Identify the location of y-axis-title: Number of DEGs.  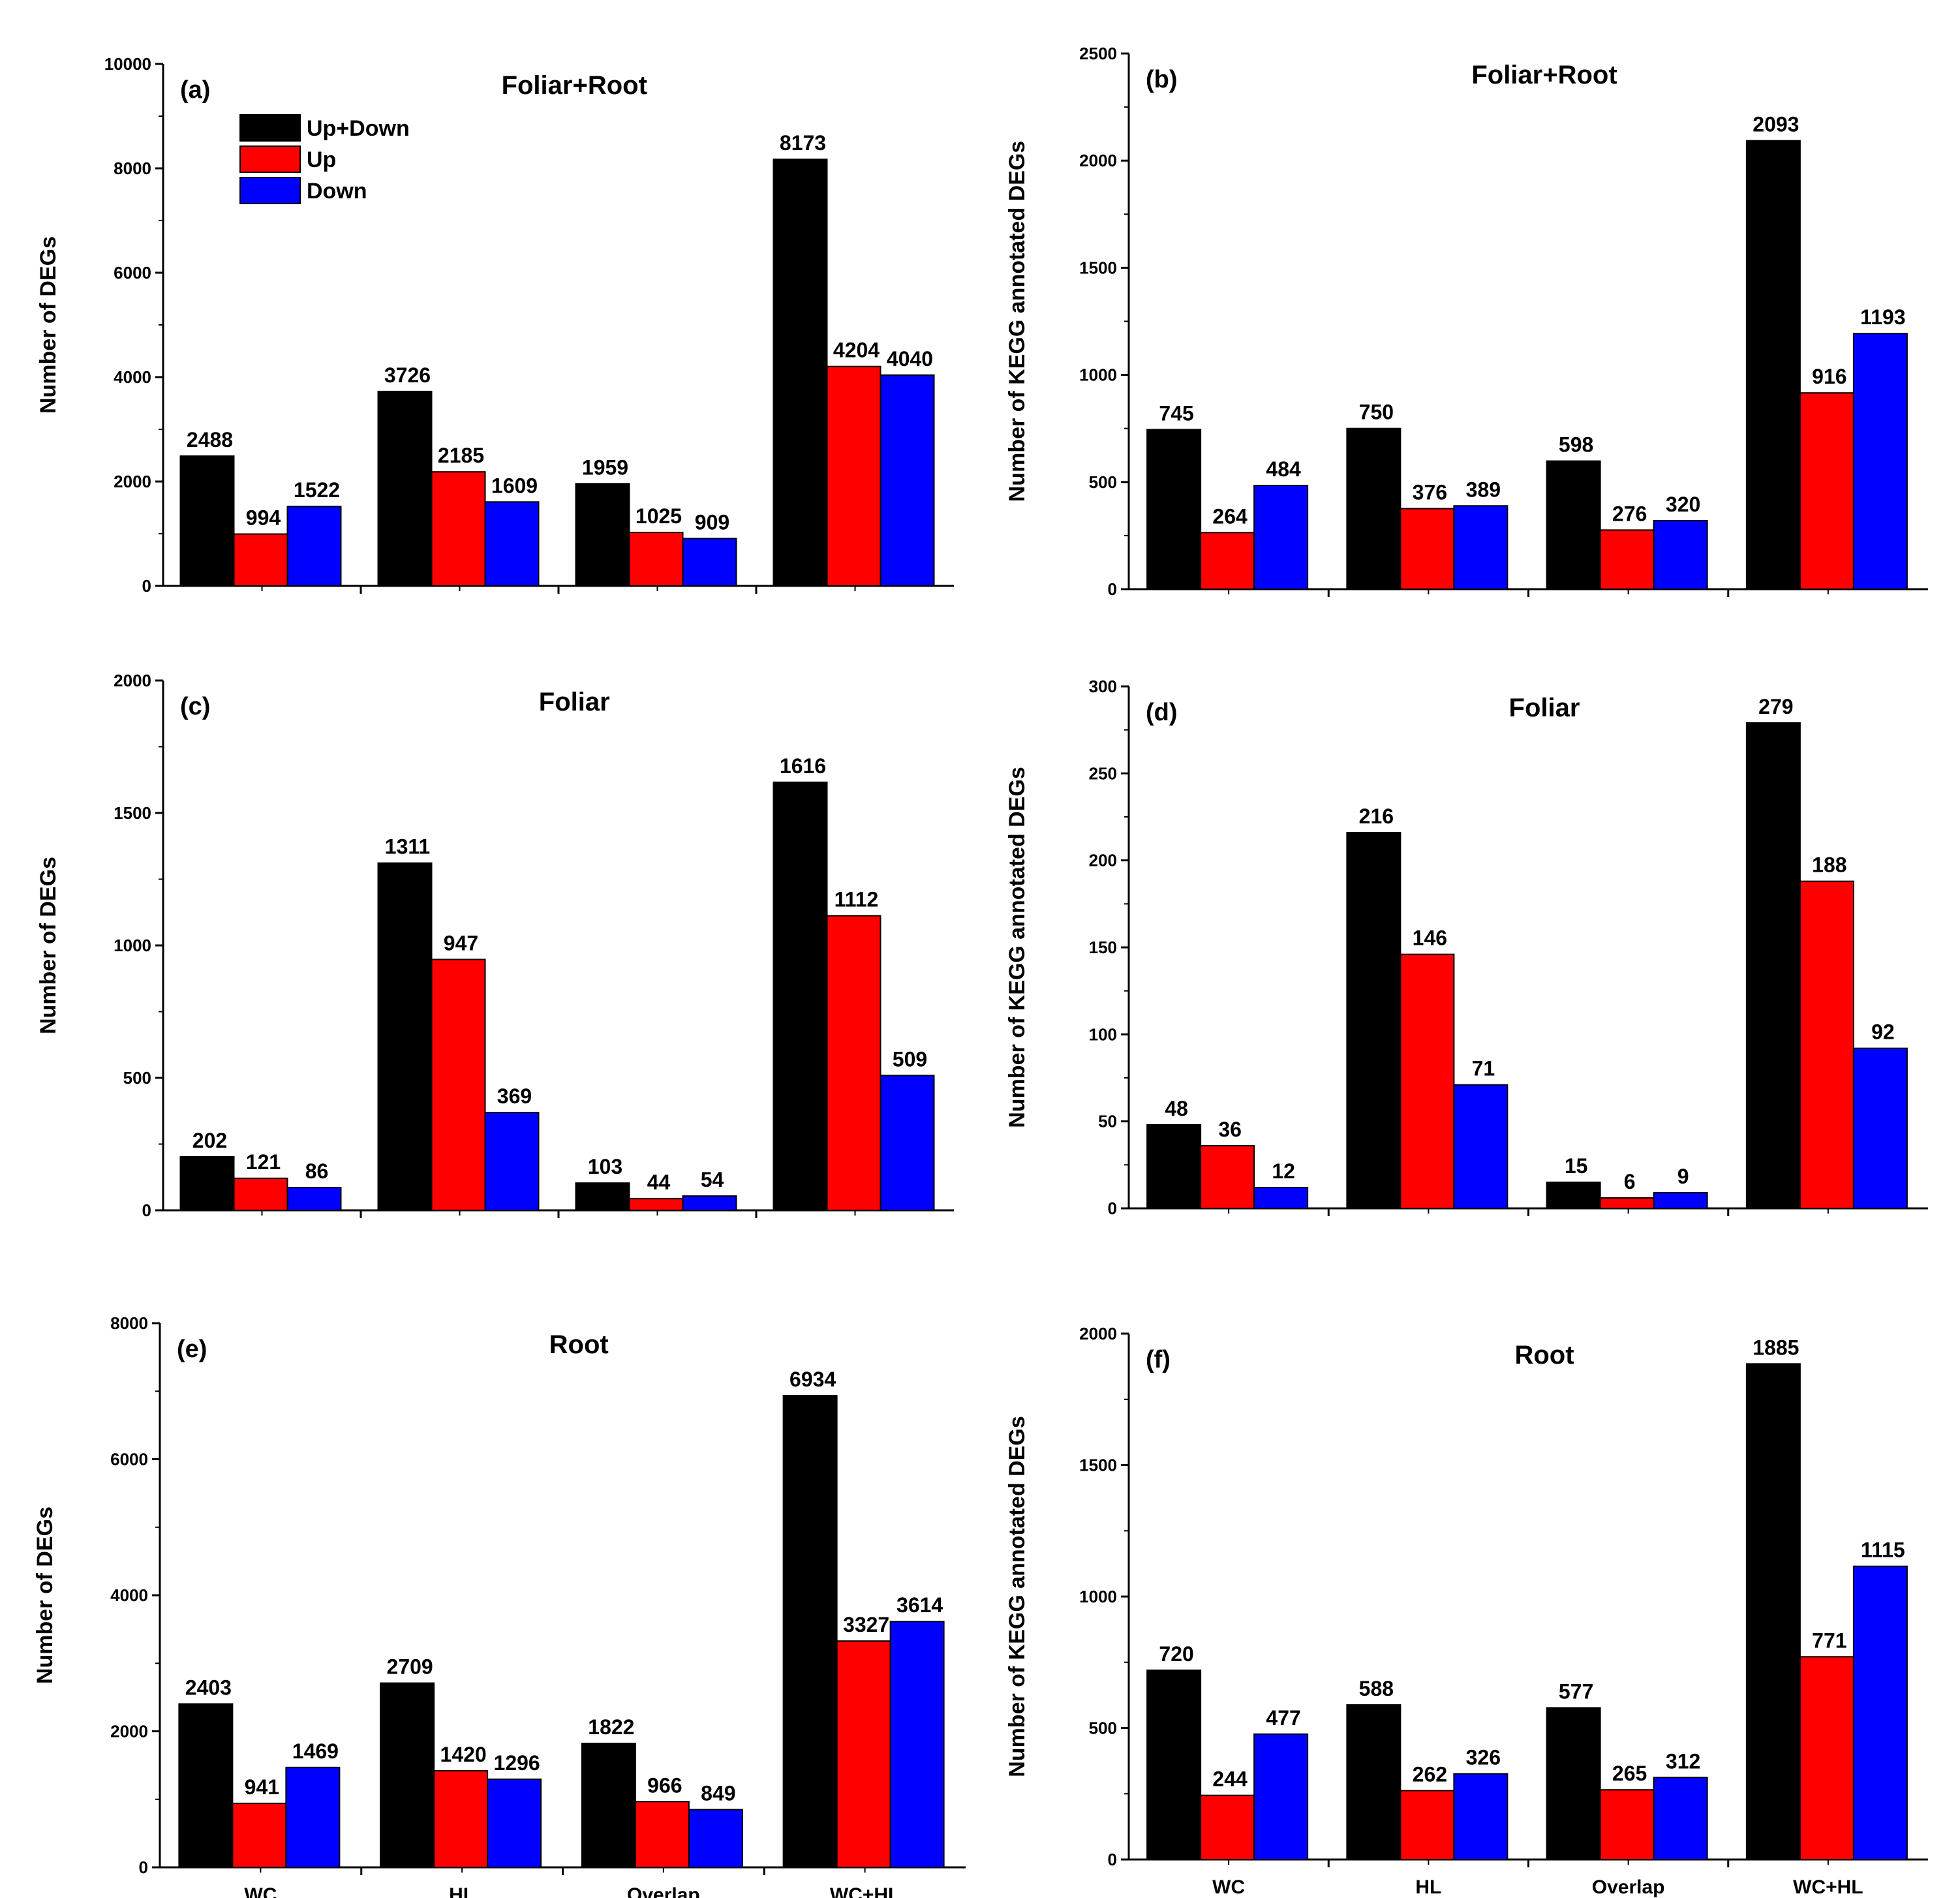
(45, 1595).